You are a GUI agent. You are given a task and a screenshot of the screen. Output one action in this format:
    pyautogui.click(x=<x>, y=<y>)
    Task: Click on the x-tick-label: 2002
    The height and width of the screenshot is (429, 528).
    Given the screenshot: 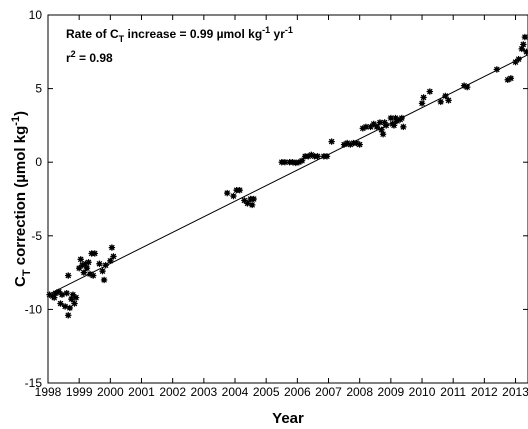 What is the action you would take?
    pyautogui.click(x=172, y=392)
    